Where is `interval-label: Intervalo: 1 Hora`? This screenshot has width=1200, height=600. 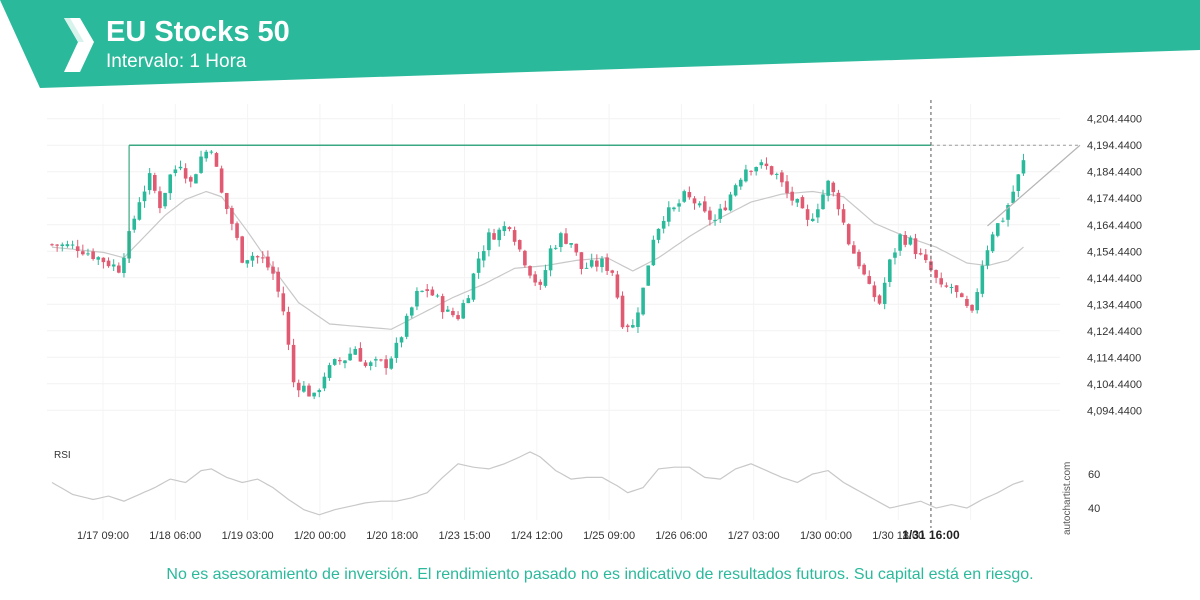 interval-label: Intervalo: 1 Hora is located at coordinates (176, 61).